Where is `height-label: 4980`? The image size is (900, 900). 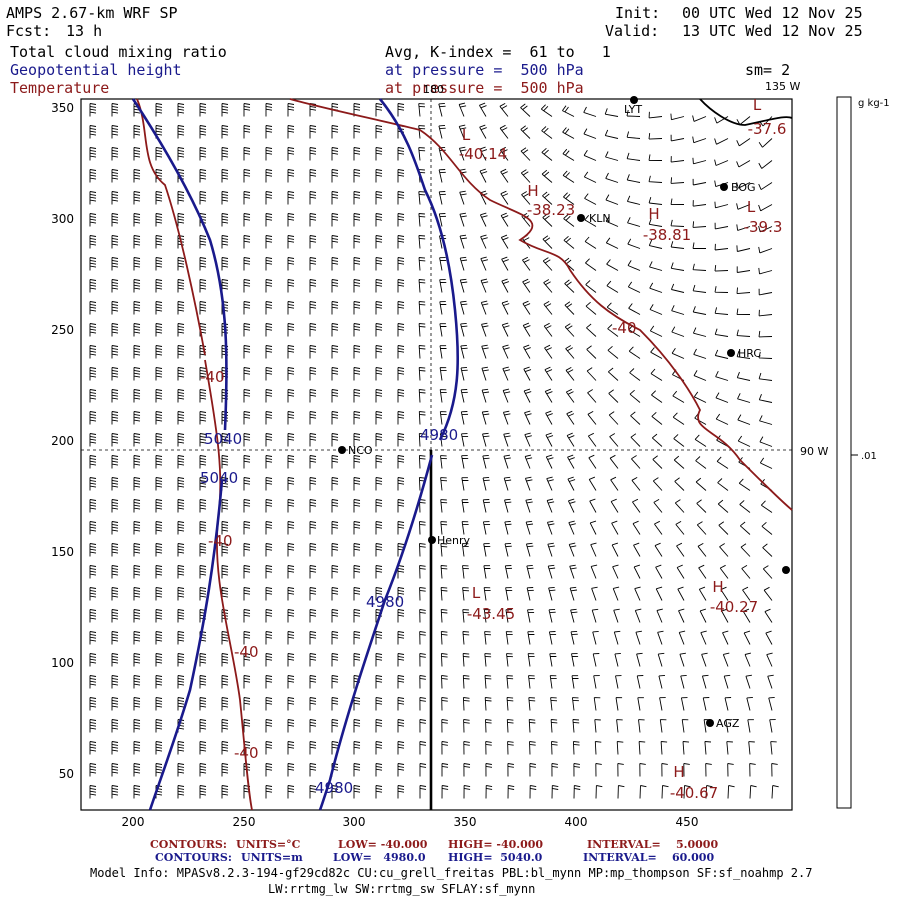
height-label: 4980 is located at coordinates (439, 435).